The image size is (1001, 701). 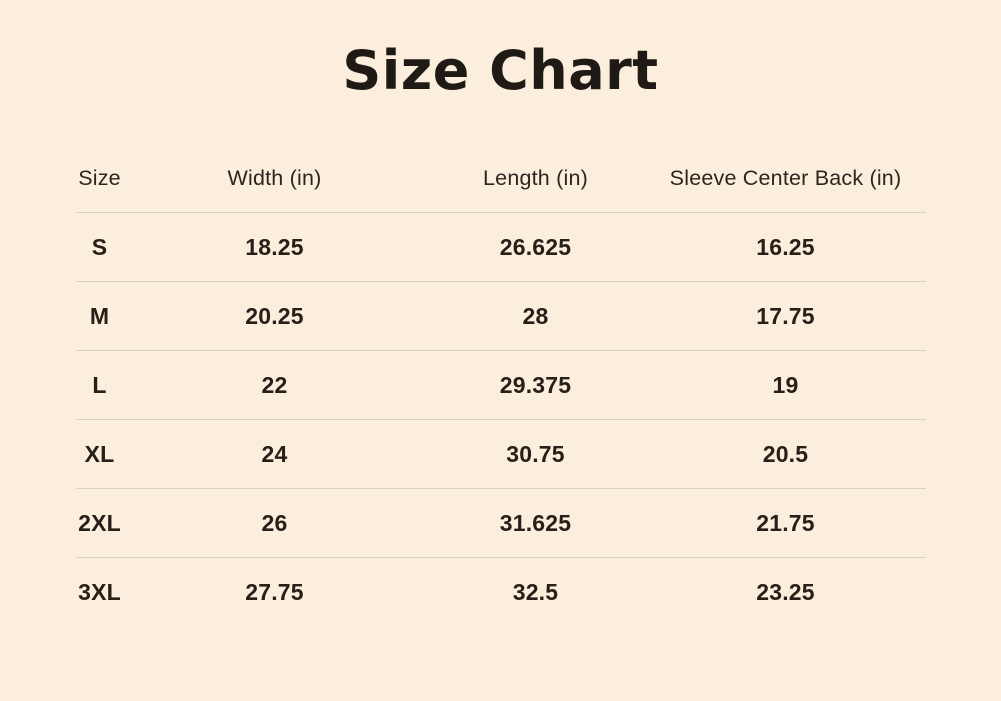 What do you see at coordinates (500, 70) in the screenshot?
I see `page-title: Size Chart` at bounding box center [500, 70].